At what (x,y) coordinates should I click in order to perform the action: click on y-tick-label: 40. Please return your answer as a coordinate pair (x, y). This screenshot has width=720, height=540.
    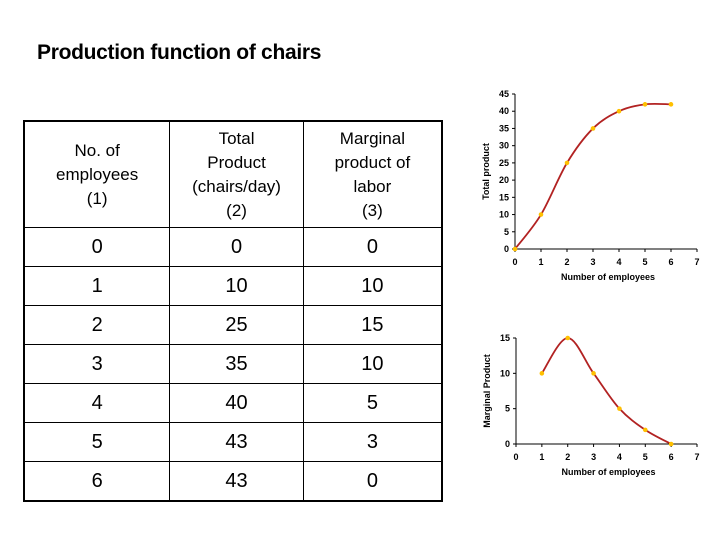
    Looking at the image, I should click on (504, 111).